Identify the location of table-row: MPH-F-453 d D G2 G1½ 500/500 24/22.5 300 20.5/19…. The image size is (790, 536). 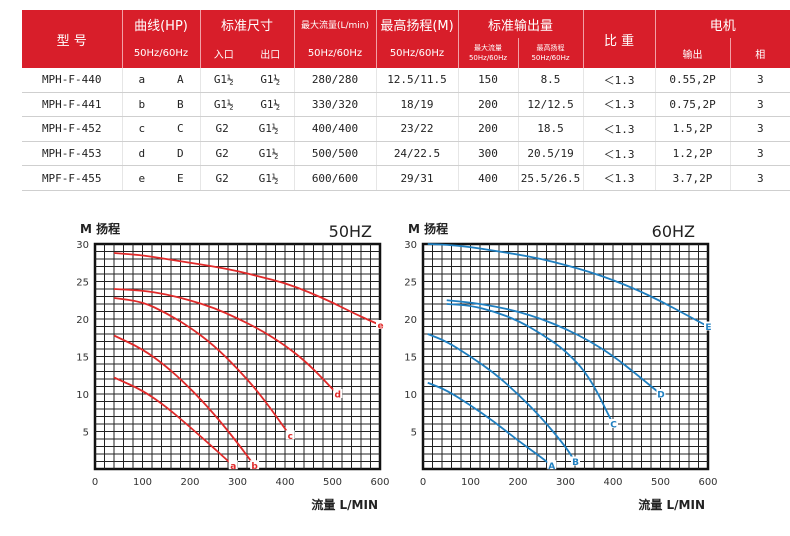
(406, 154).